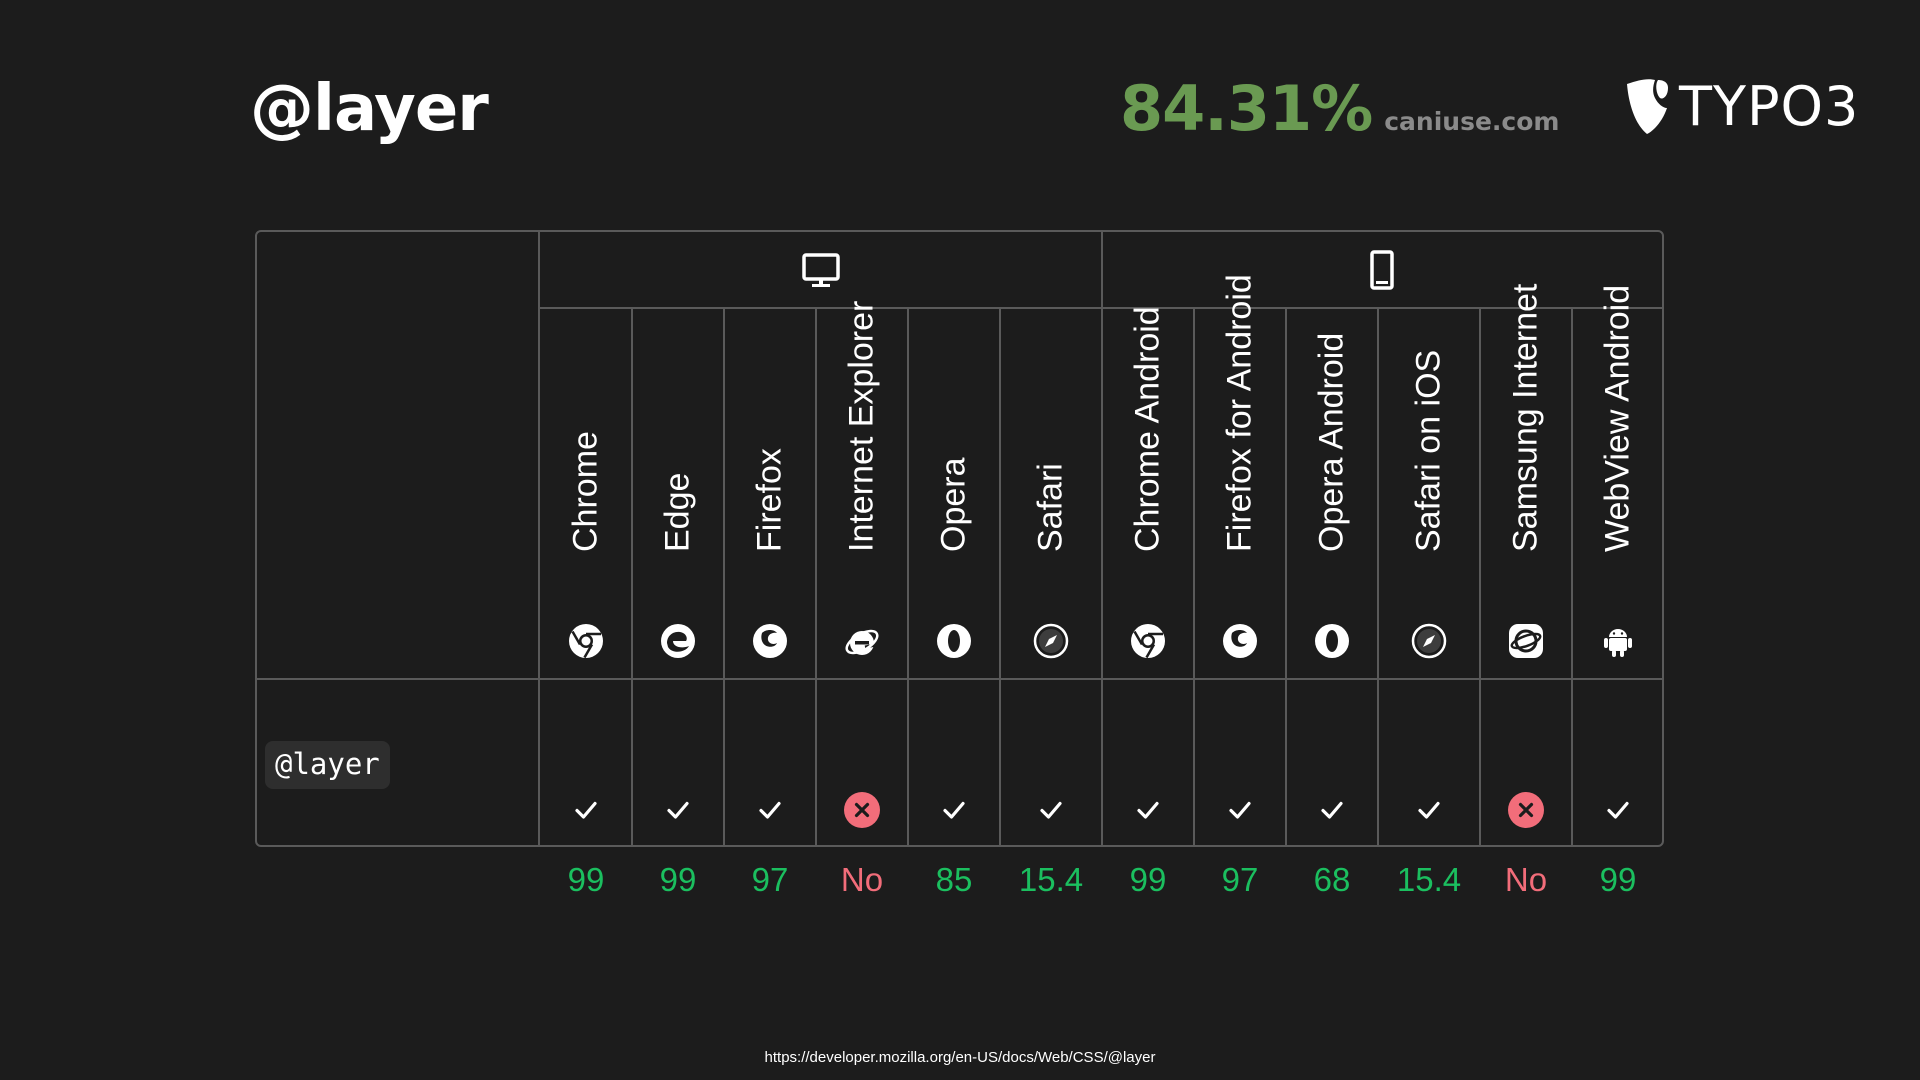  I want to click on browser-column: Edge 99, so click(678, 603).